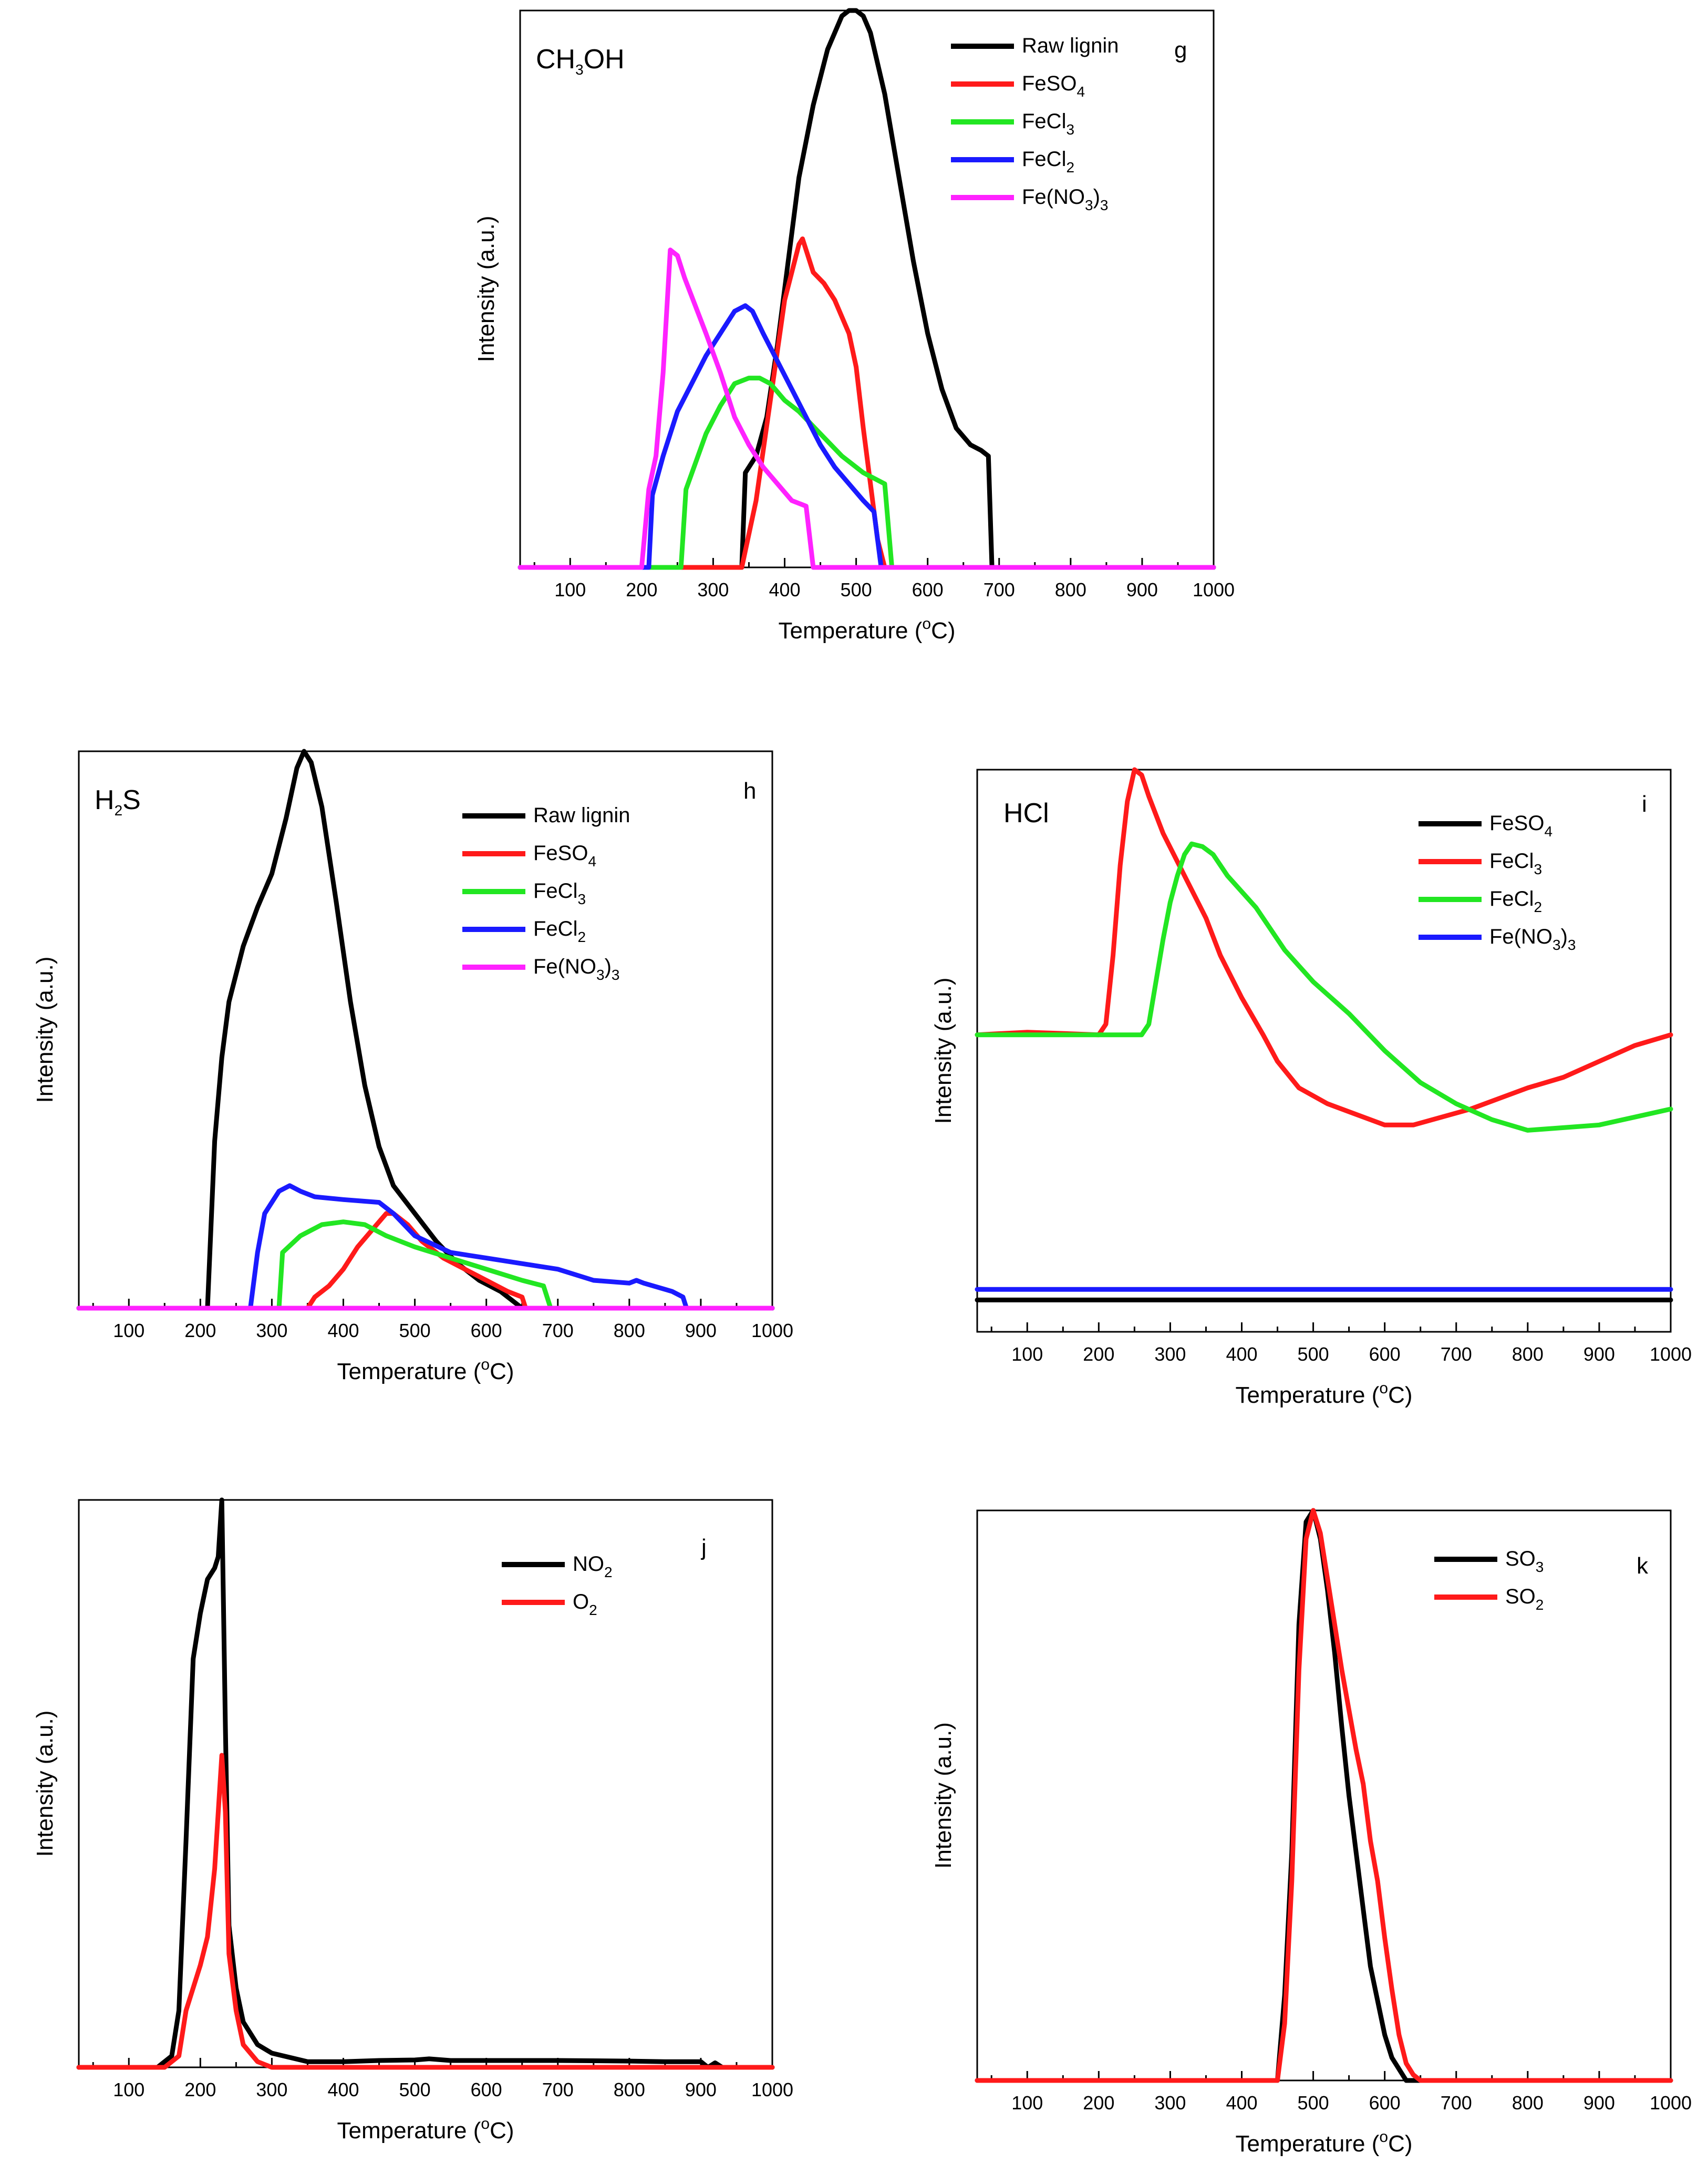 Image resolution: width=1708 pixels, height=2164 pixels. Describe the element at coordinates (585, 1604) in the screenshot. I see `legend-label: O2` at that location.